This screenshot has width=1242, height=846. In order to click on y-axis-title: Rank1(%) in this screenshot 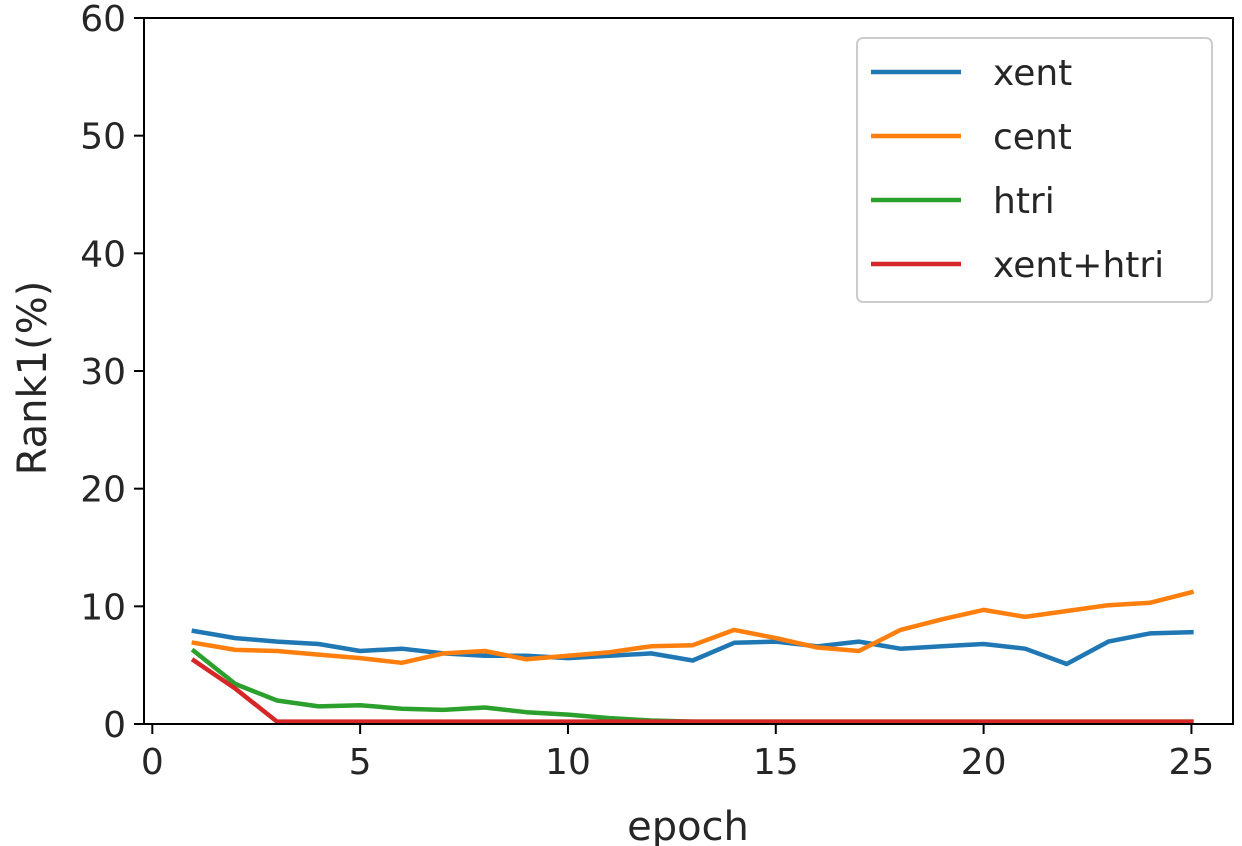, I will do `click(33, 378)`.